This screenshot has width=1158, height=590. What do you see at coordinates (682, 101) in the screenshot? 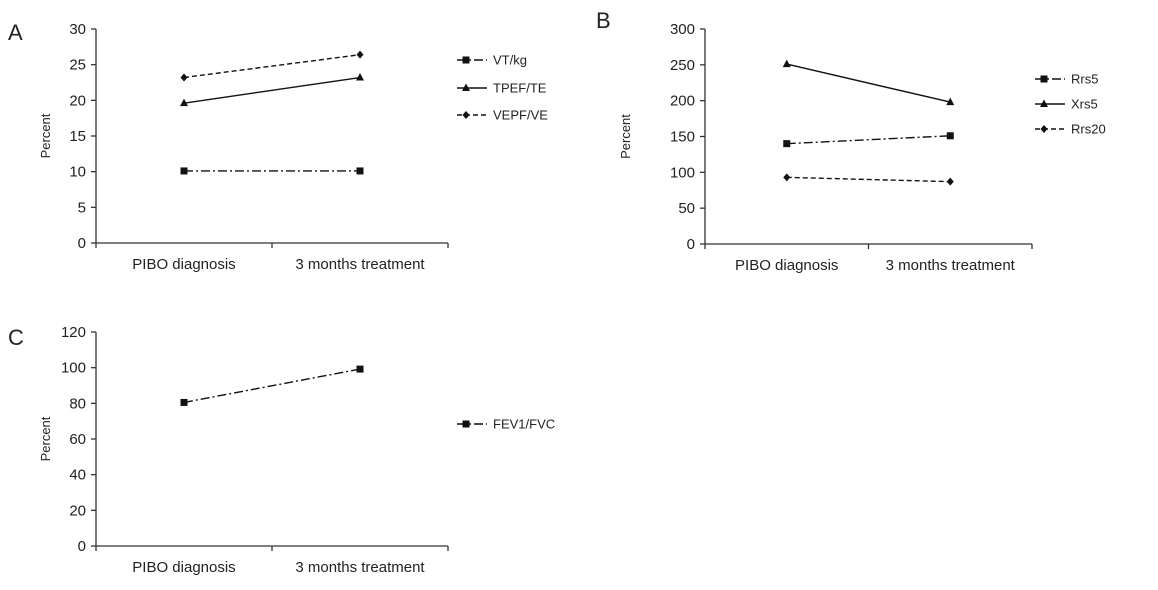
I see `y-tick-label: 200` at bounding box center [682, 101].